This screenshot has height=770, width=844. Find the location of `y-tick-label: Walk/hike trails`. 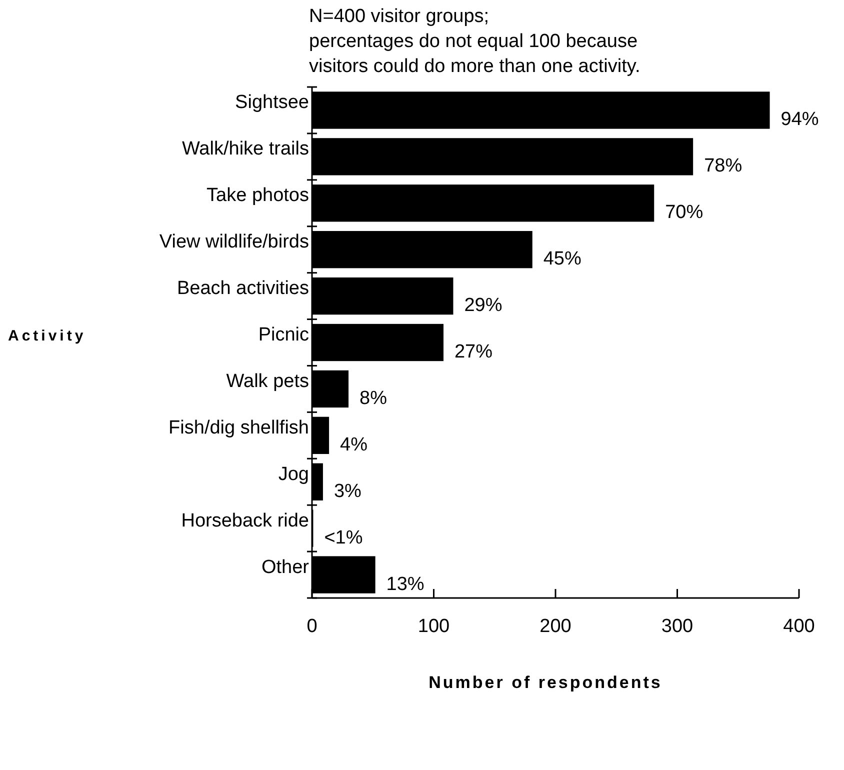

y-tick-label: Walk/hike trails is located at coordinates (245, 149).